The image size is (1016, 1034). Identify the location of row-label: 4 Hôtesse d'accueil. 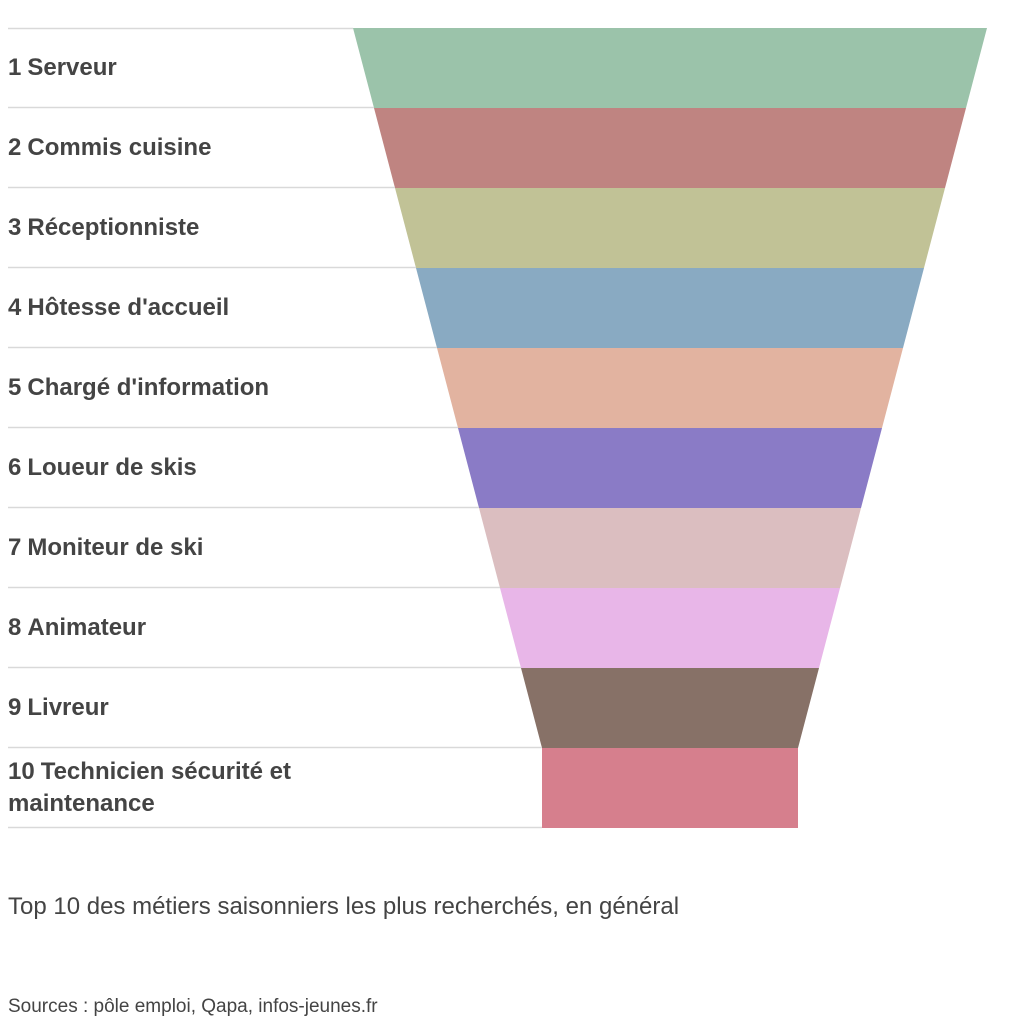
(173, 308).